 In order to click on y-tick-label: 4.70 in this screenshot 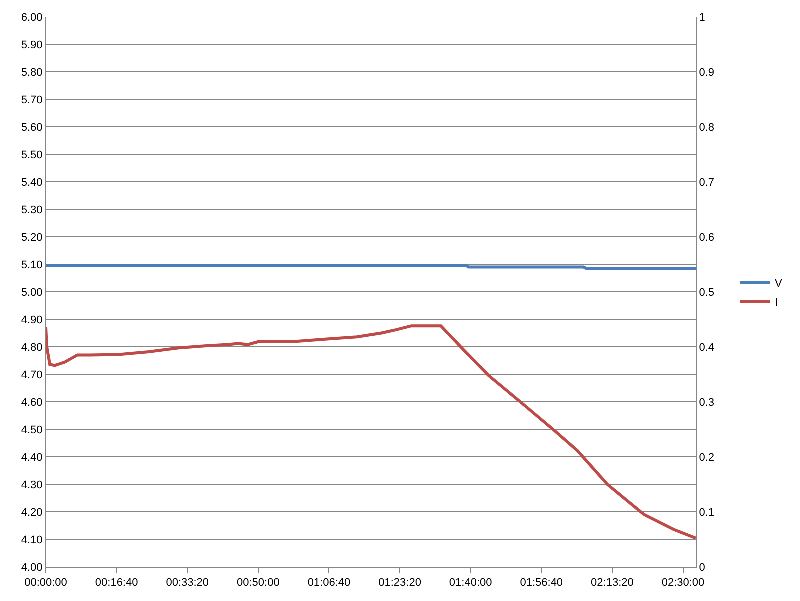, I will do `click(32, 375)`.